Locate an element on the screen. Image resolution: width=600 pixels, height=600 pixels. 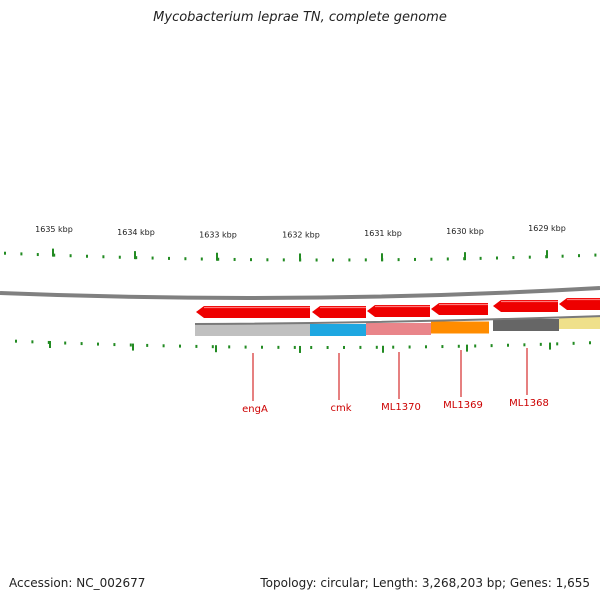
ruler-label: 1629 kbp is located at coordinates (547, 228).